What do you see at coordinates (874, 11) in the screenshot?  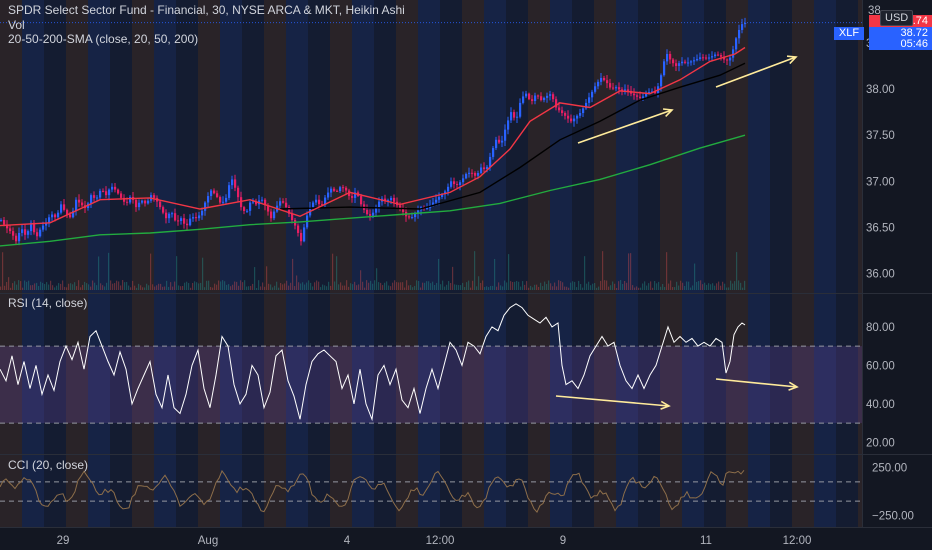 I see `price-tick-label-partial: 38` at bounding box center [874, 11].